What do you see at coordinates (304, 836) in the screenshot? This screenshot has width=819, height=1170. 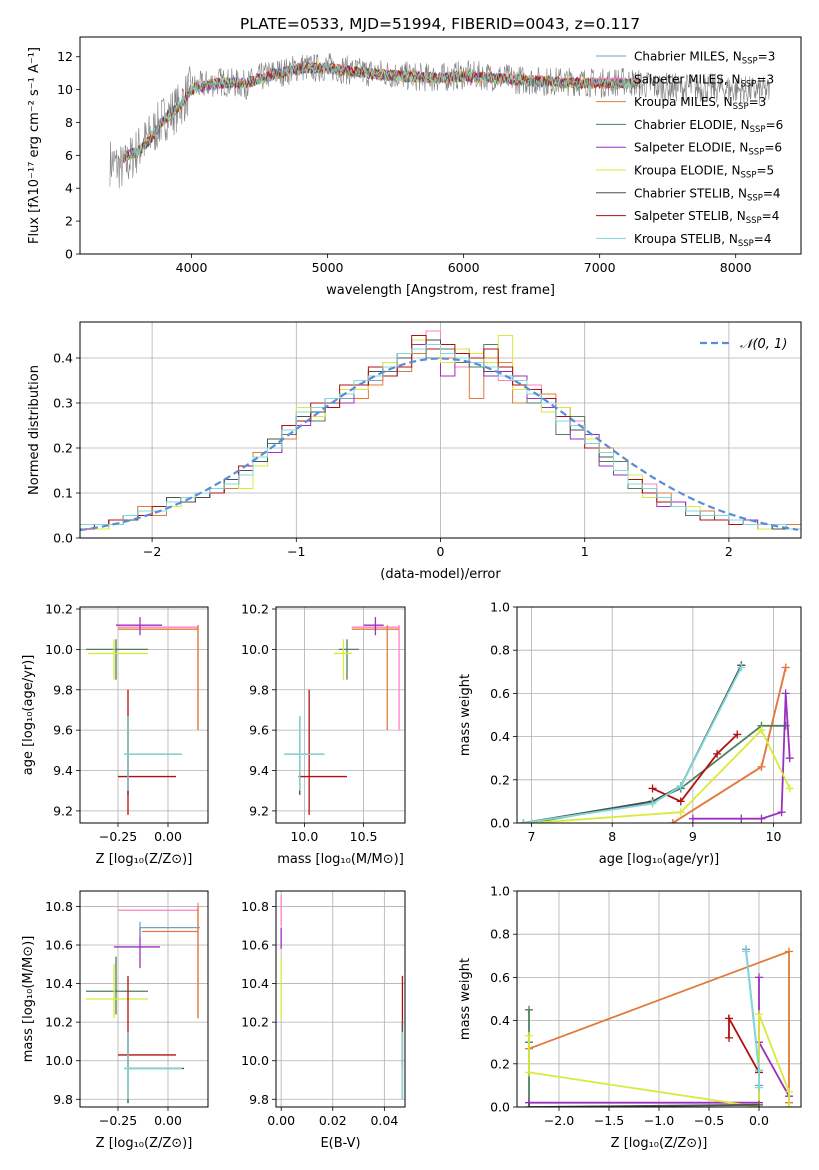 I see `x-tick-label: 10.0` at bounding box center [304, 836].